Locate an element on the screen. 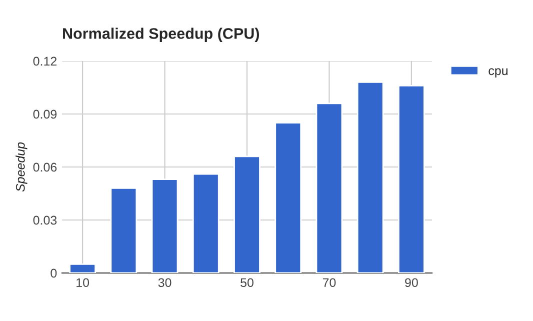 Image resolution: width=533 pixels, height=321 pixels. x-tick-label: 10 is located at coordinates (83, 283).